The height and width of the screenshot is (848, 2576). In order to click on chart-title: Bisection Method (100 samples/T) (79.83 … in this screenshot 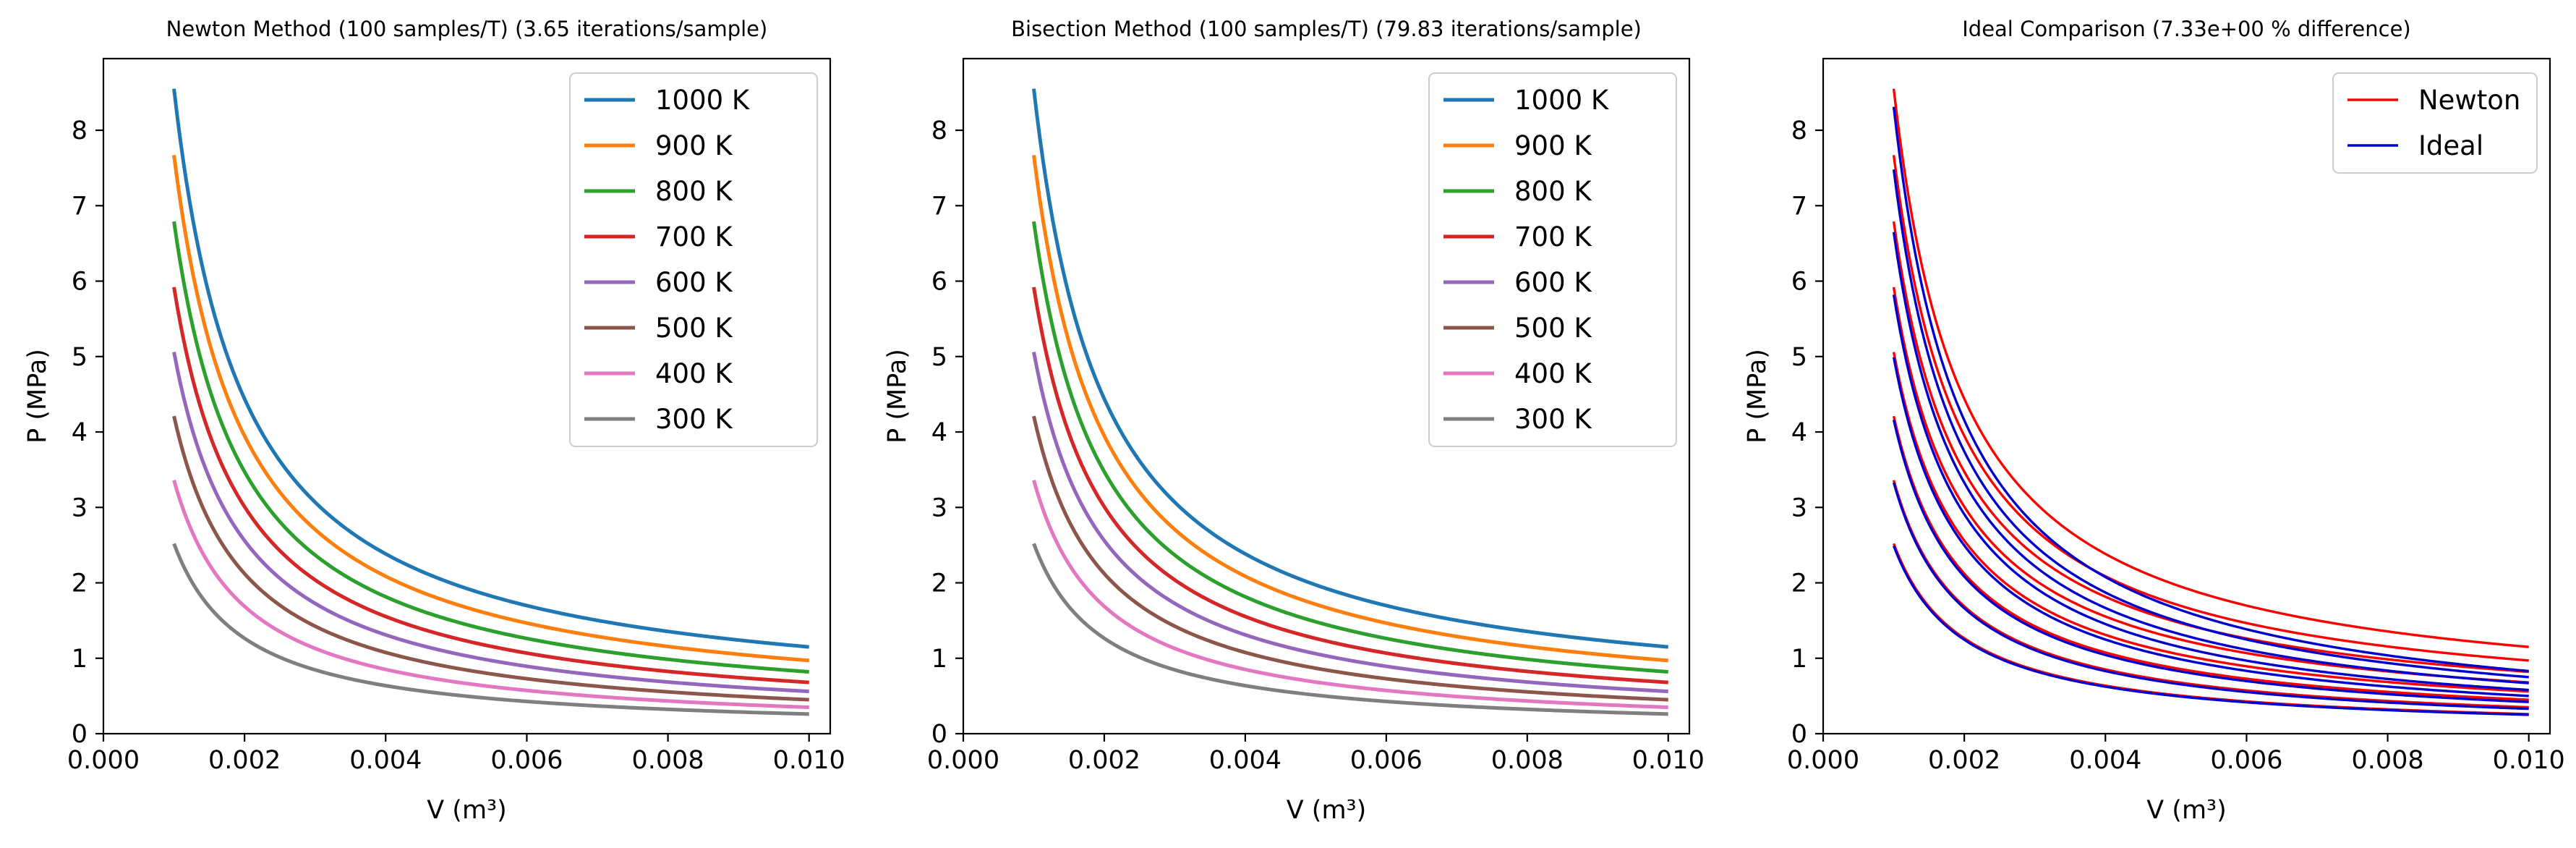, I will do `click(1327, 29)`.